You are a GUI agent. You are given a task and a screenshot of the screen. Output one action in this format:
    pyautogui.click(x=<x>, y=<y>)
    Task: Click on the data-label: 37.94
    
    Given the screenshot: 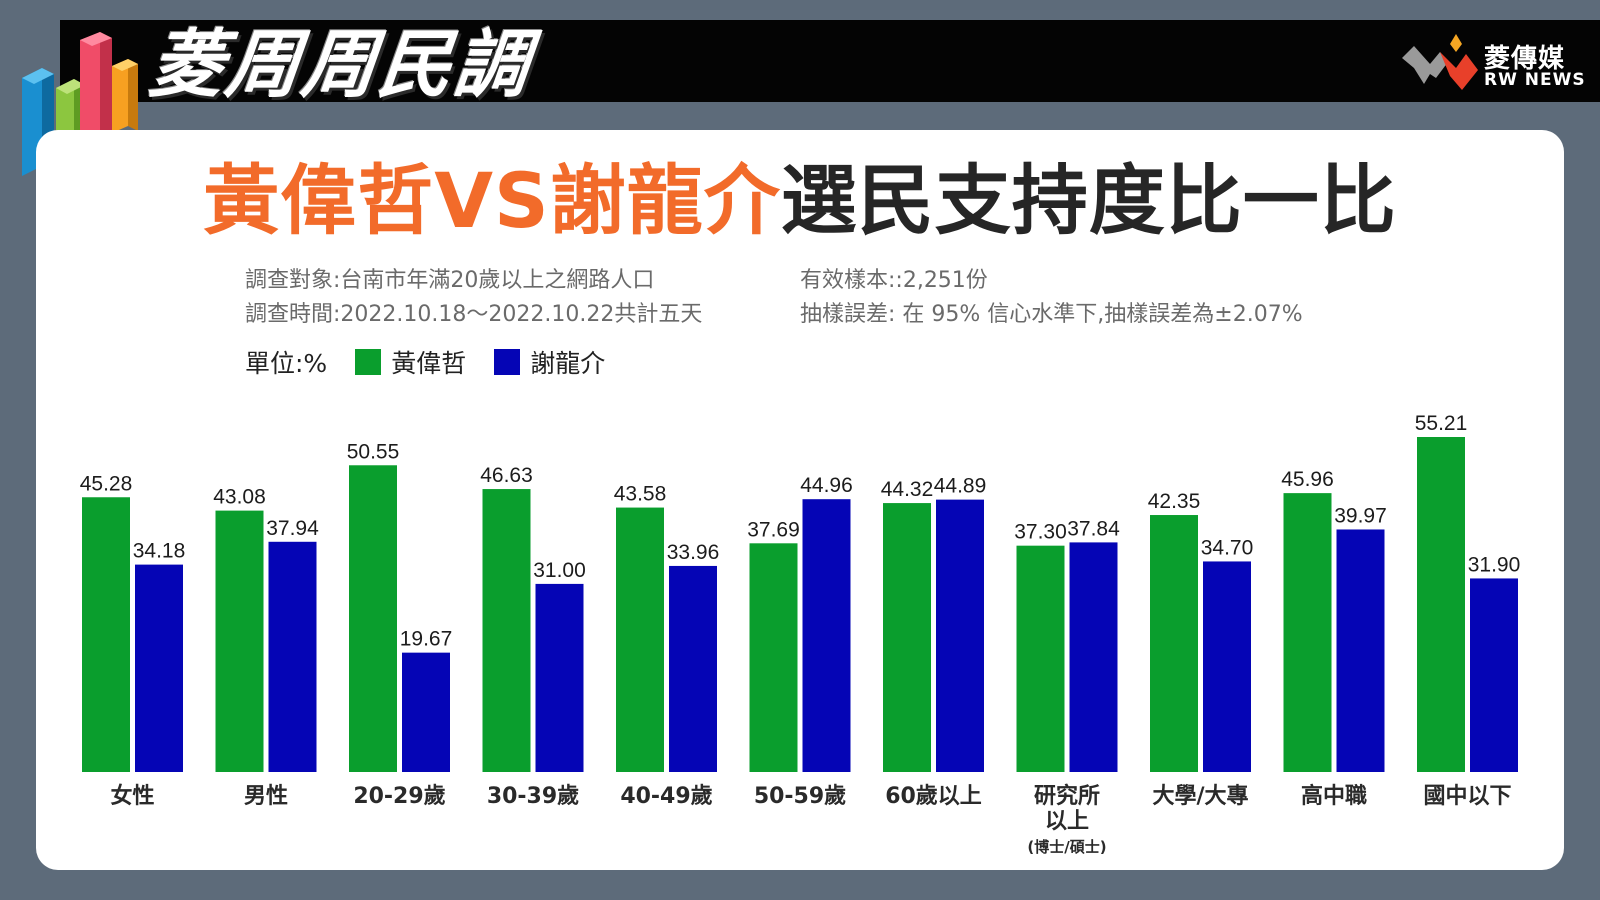 What is the action you would take?
    pyautogui.click(x=292, y=528)
    